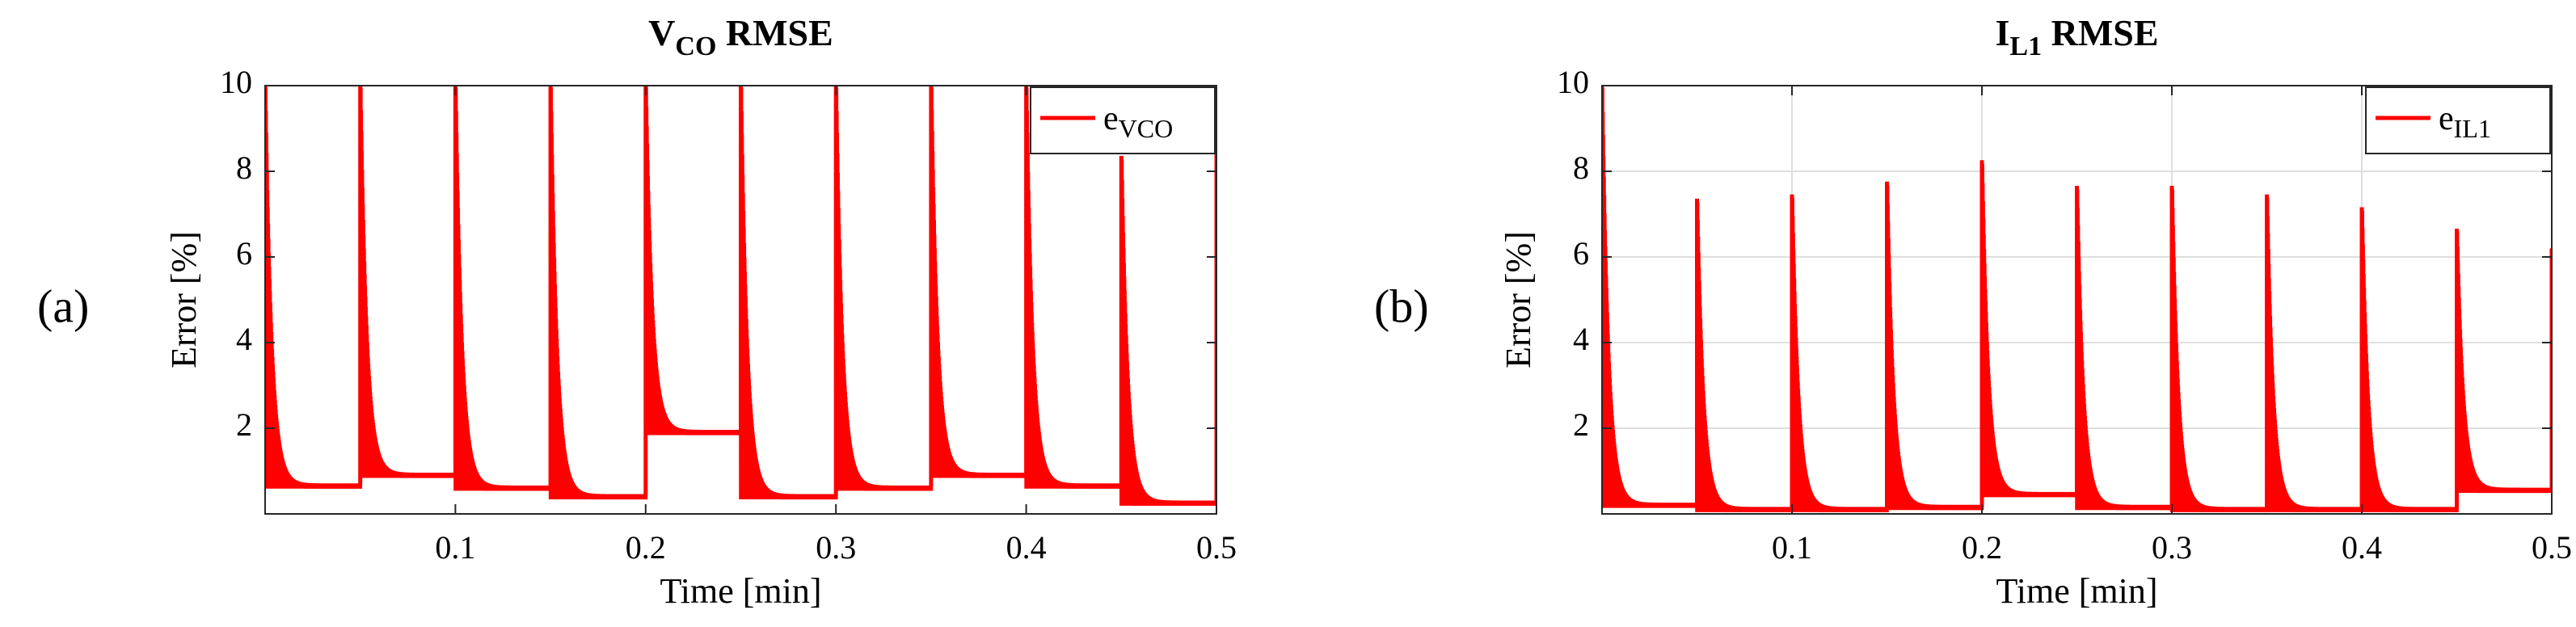  I want to click on legend-subscript: IL1, so click(2472, 128).